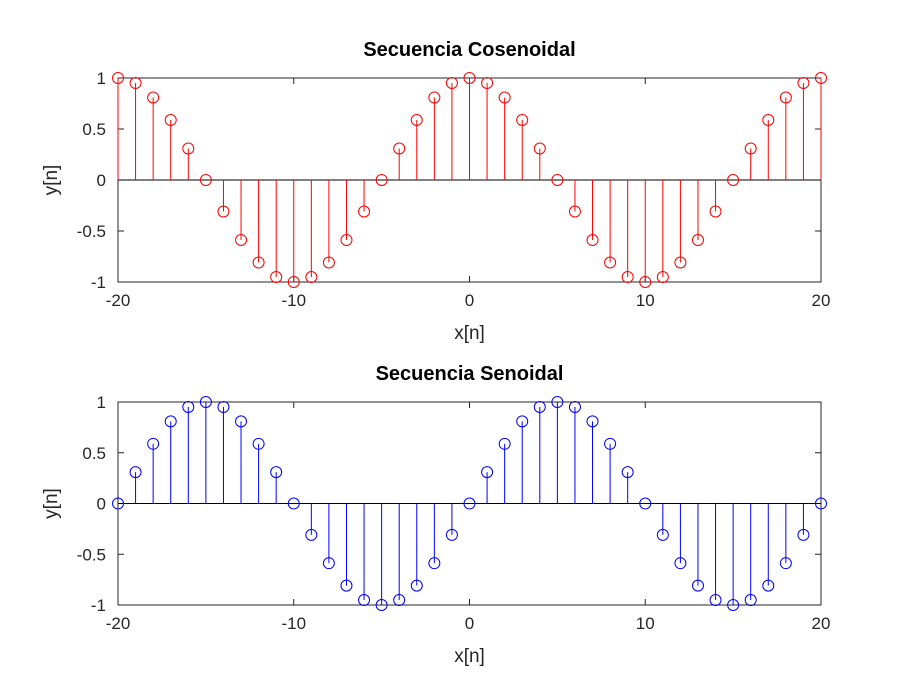 The height and width of the screenshot is (680, 907). I want to click on chart-title: Secuencia Cosenoidal, so click(469, 50).